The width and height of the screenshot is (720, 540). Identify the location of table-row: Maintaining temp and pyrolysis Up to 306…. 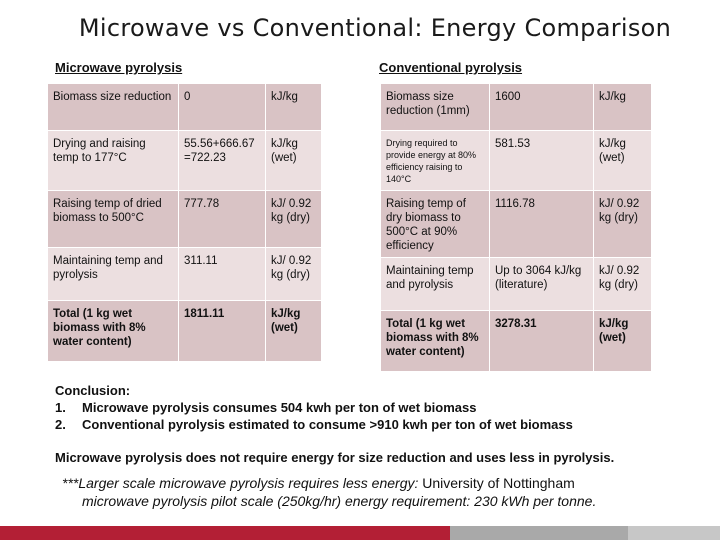
(516, 284).